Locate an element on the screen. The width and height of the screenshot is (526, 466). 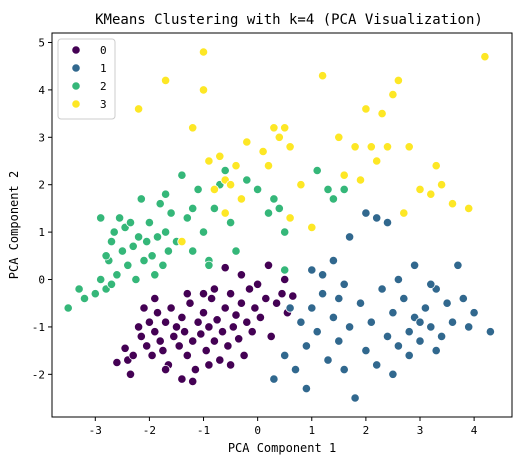
y-tick-label: 5 is located at coordinates (41, 42).